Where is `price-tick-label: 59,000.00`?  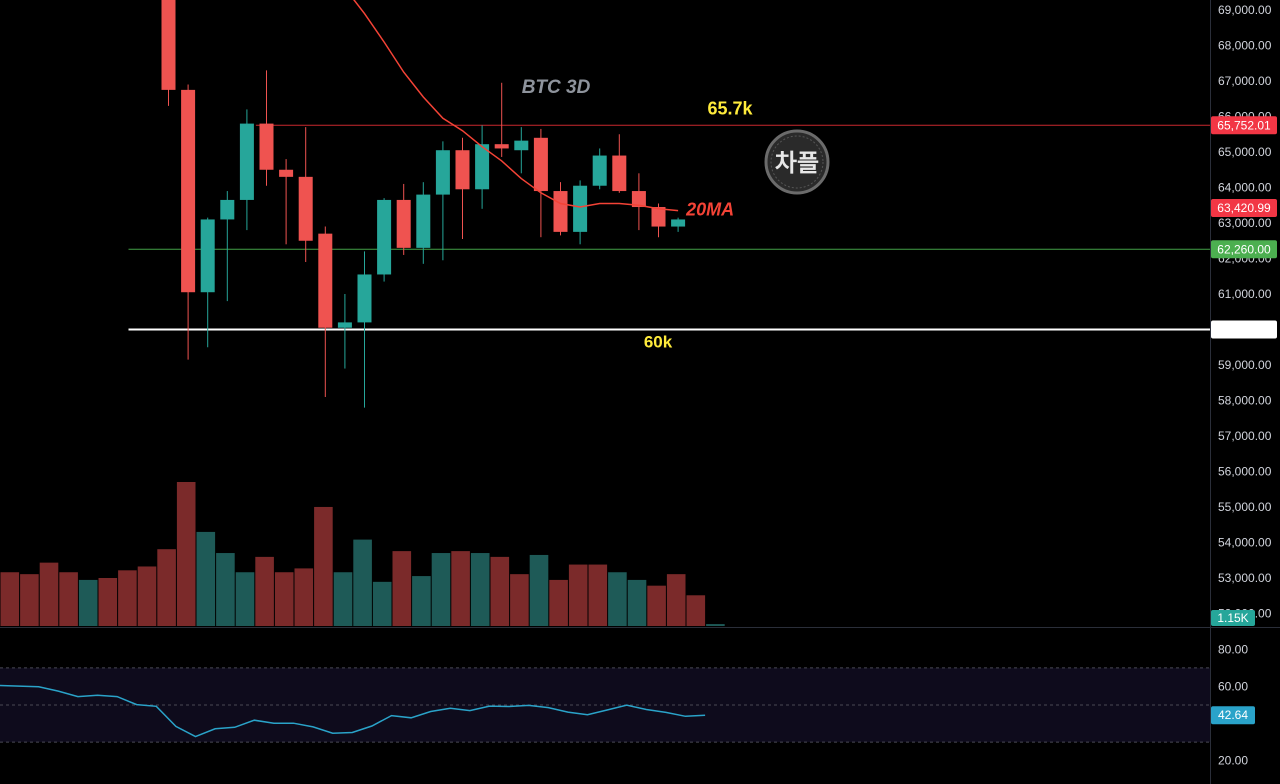 price-tick-label: 59,000.00 is located at coordinates (1245, 365).